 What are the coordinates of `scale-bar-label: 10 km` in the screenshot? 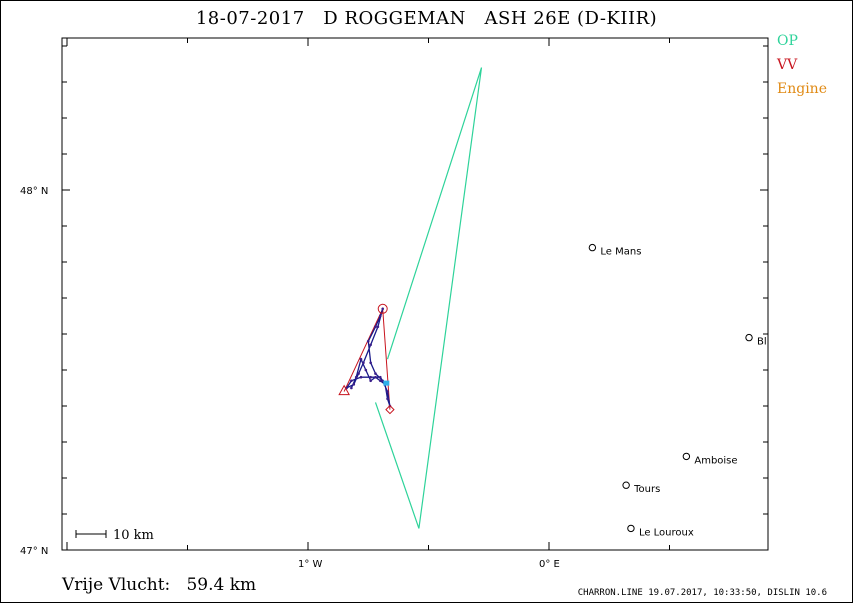 It's located at (133, 535).